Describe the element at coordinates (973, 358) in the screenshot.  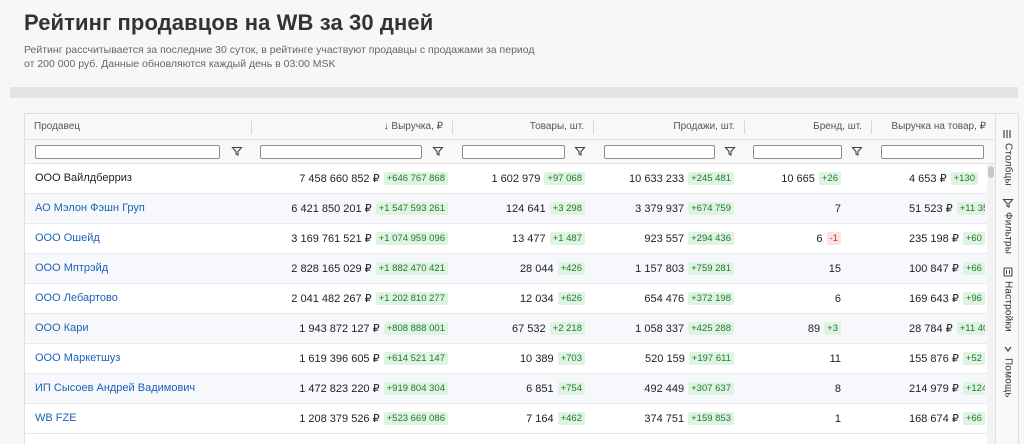
I see `revenue-per-product-delta-badge: +52 1` at that location.